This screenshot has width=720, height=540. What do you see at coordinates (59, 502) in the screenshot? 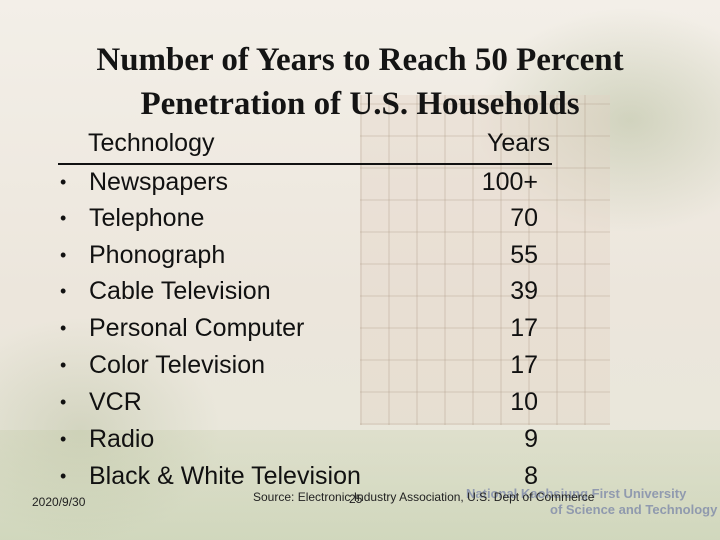
I see `footer-date: 2020/9/30` at bounding box center [59, 502].